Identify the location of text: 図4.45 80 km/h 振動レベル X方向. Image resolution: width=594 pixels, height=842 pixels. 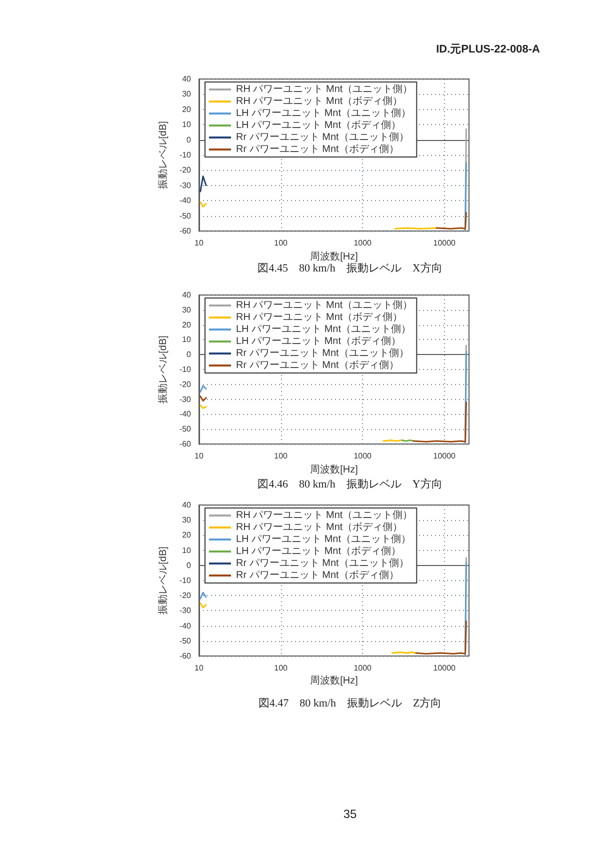
(350, 268).